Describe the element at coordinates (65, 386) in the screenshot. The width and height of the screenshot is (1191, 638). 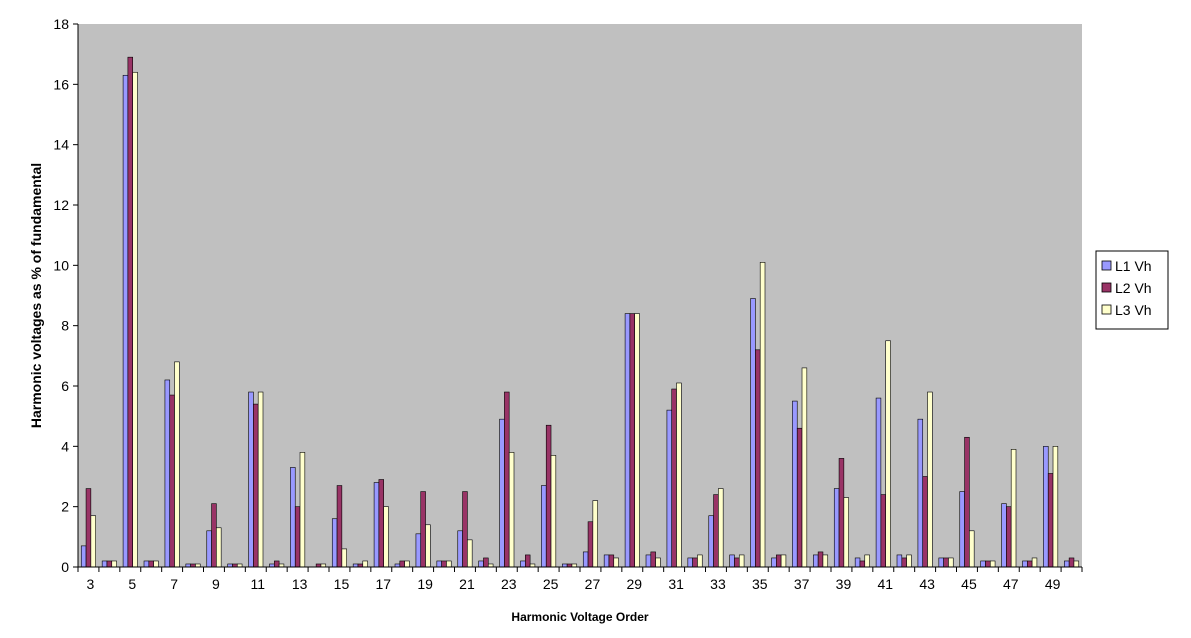
I see `y-tick-label: 6` at that location.